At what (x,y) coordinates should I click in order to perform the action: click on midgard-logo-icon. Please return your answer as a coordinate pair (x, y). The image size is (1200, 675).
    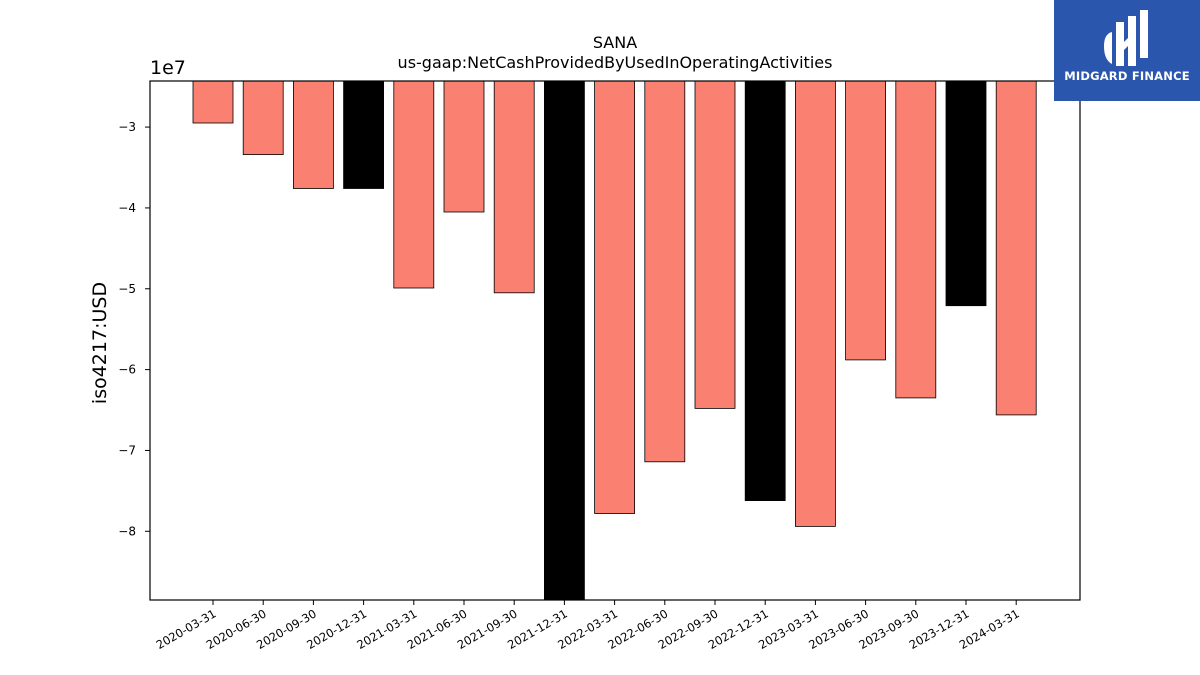
    Looking at the image, I should click on (1126, 38).